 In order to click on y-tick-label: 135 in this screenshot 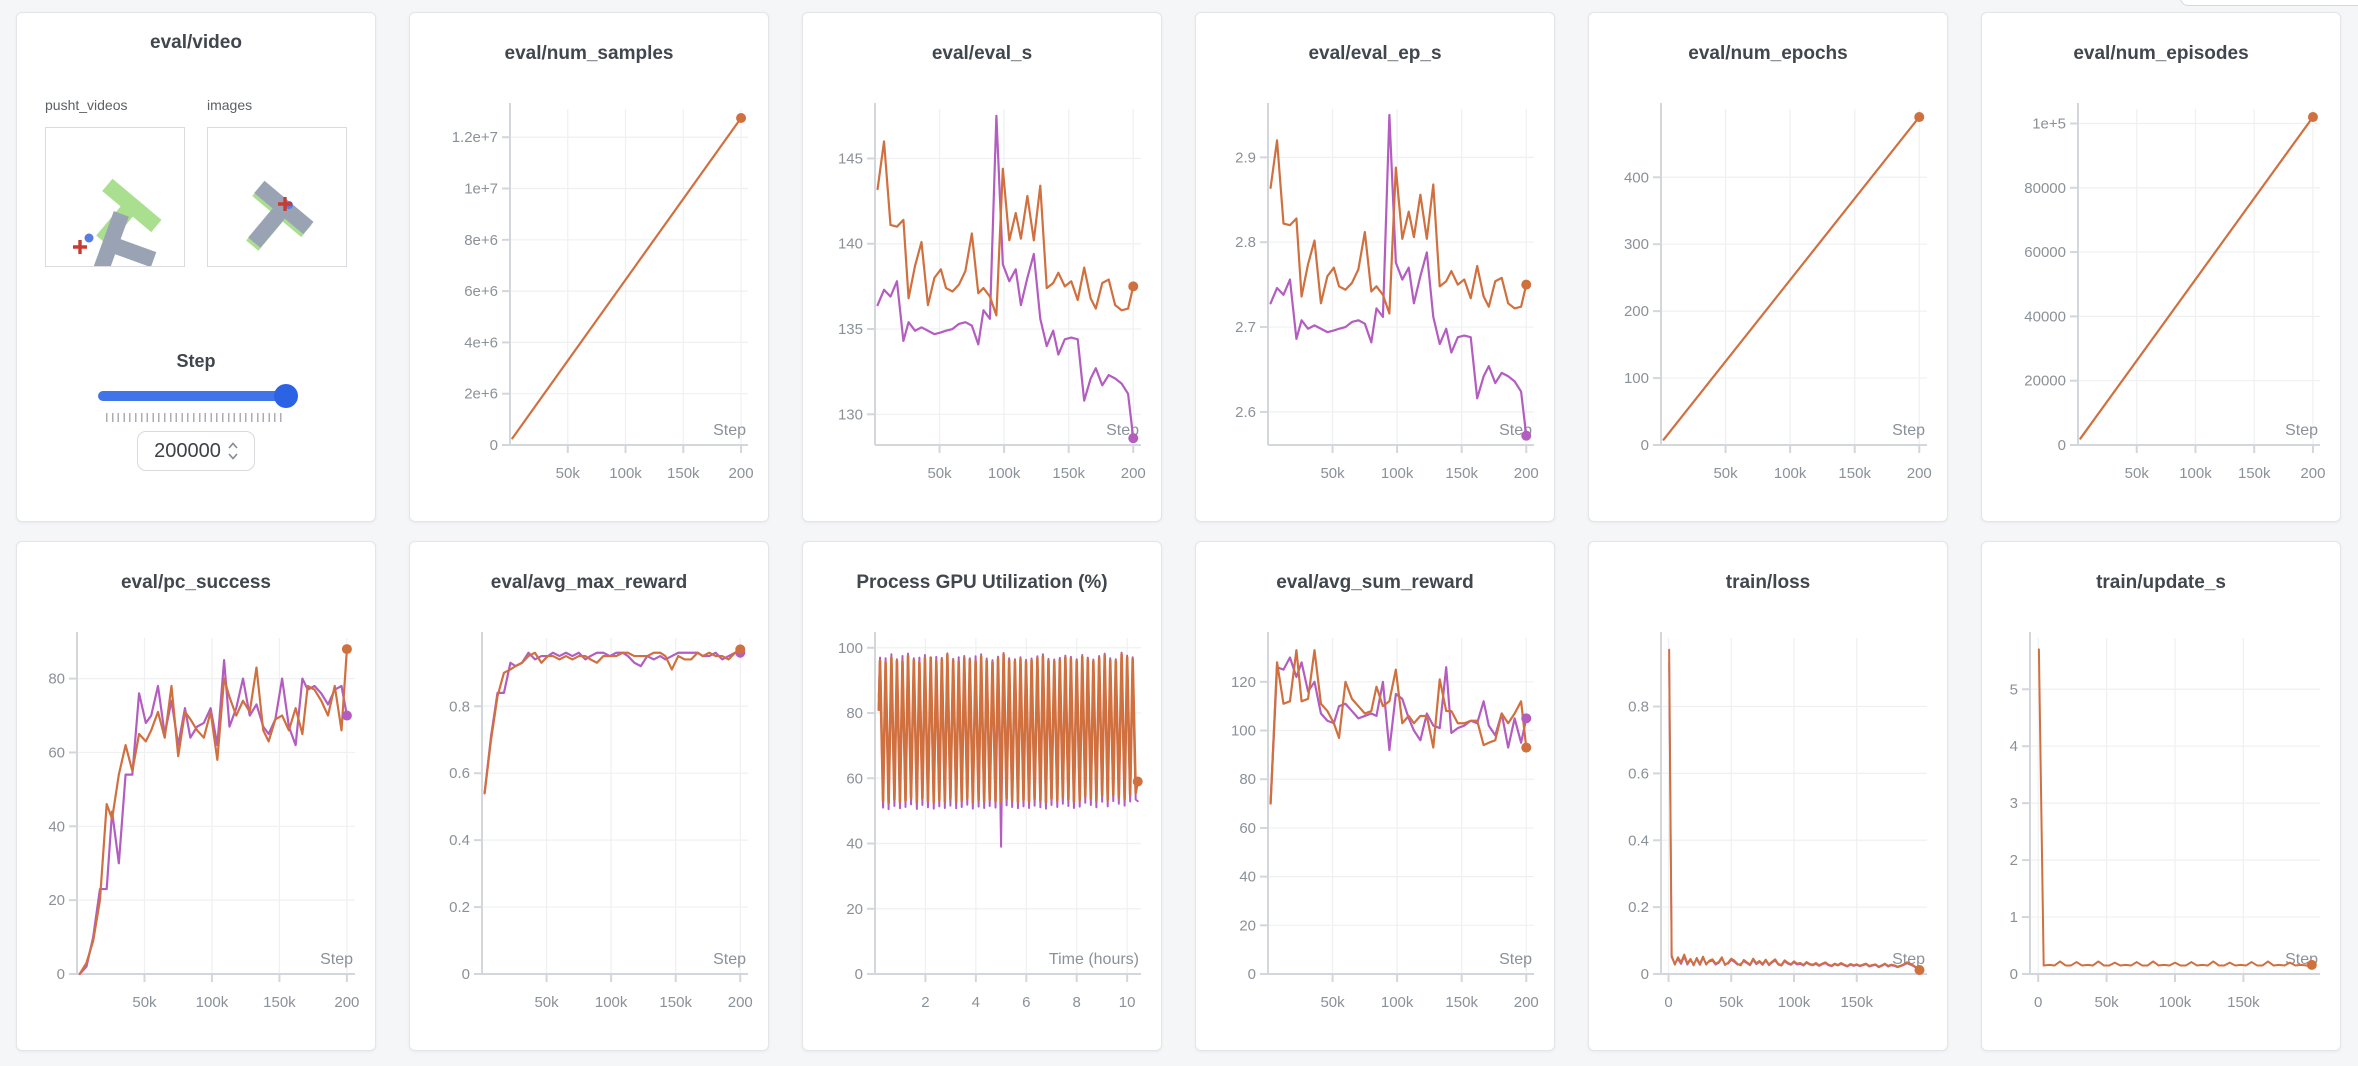, I will do `click(850, 329)`.